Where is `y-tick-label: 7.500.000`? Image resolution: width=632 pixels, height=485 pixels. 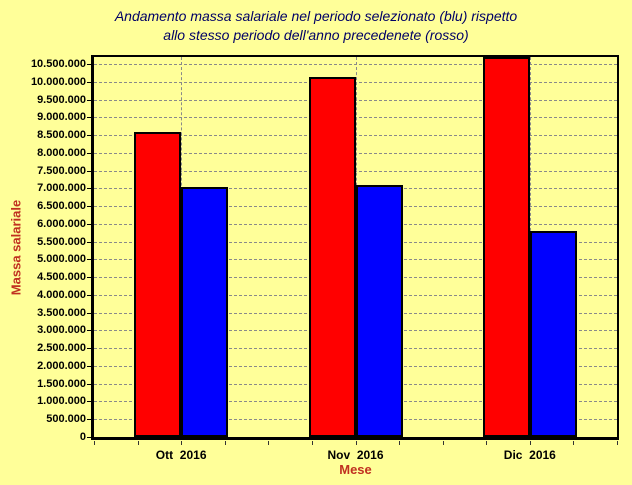 y-tick-label: 7.500.000 is located at coordinates (61, 170).